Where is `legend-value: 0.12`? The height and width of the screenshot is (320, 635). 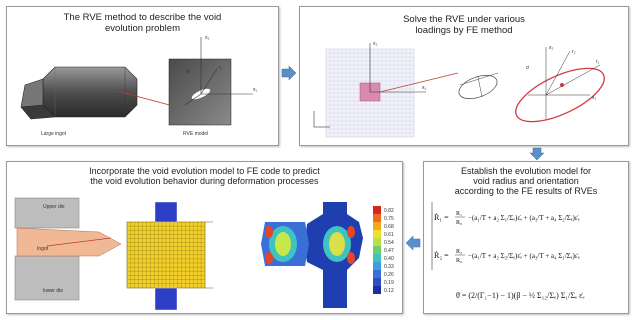
legend-value: 0.12 is located at coordinates (389, 291).